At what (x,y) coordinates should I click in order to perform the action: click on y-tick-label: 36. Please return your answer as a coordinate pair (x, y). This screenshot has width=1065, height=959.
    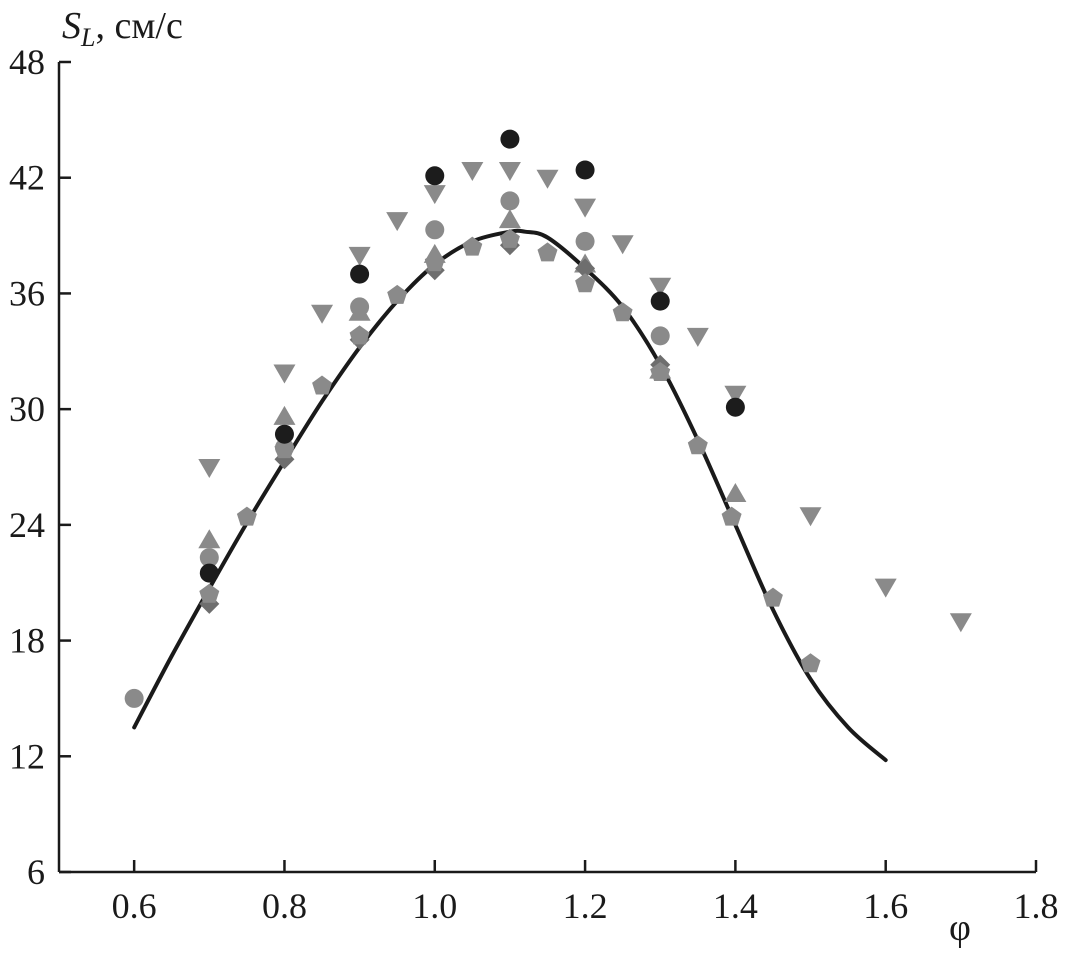
    Looking at the image, I should click on (27, 293).